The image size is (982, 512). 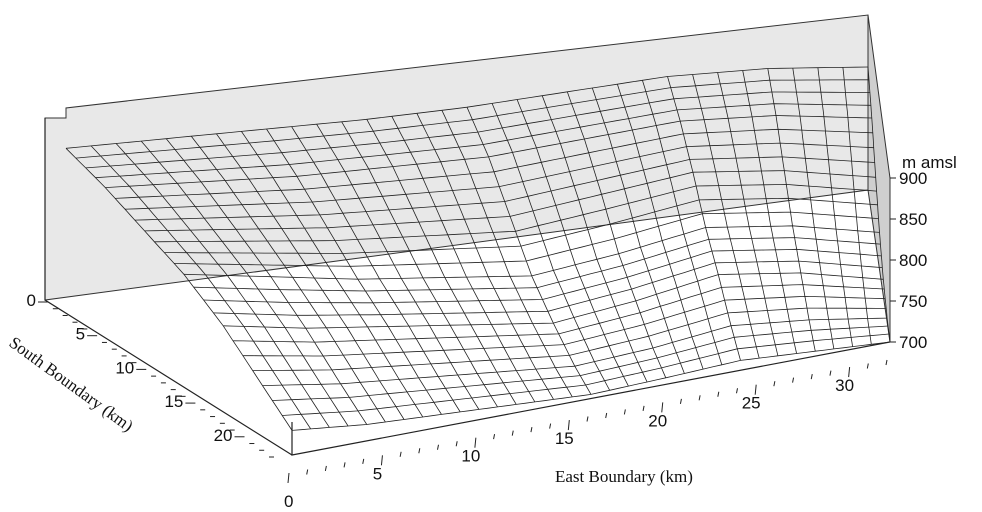 What do you see at coordinates (31, 300) in the screenshot?
I see `y-tick-label: 0` at bounding box center [31, 300].